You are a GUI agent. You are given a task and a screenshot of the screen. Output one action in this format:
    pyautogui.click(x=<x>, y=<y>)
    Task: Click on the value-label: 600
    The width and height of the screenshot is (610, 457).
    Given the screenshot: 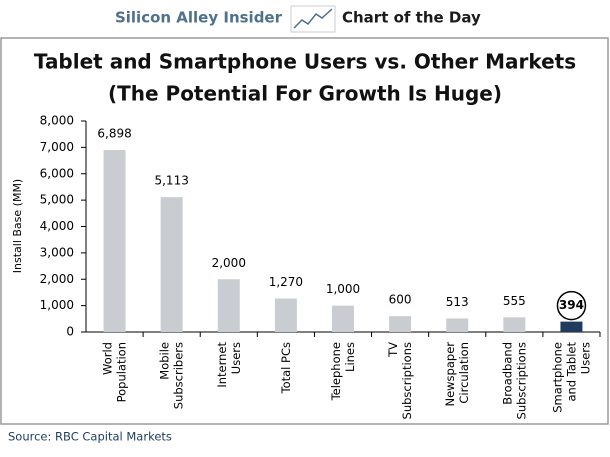 What is the action you would take?
    pyautogui.click(x=400, y=300)
    